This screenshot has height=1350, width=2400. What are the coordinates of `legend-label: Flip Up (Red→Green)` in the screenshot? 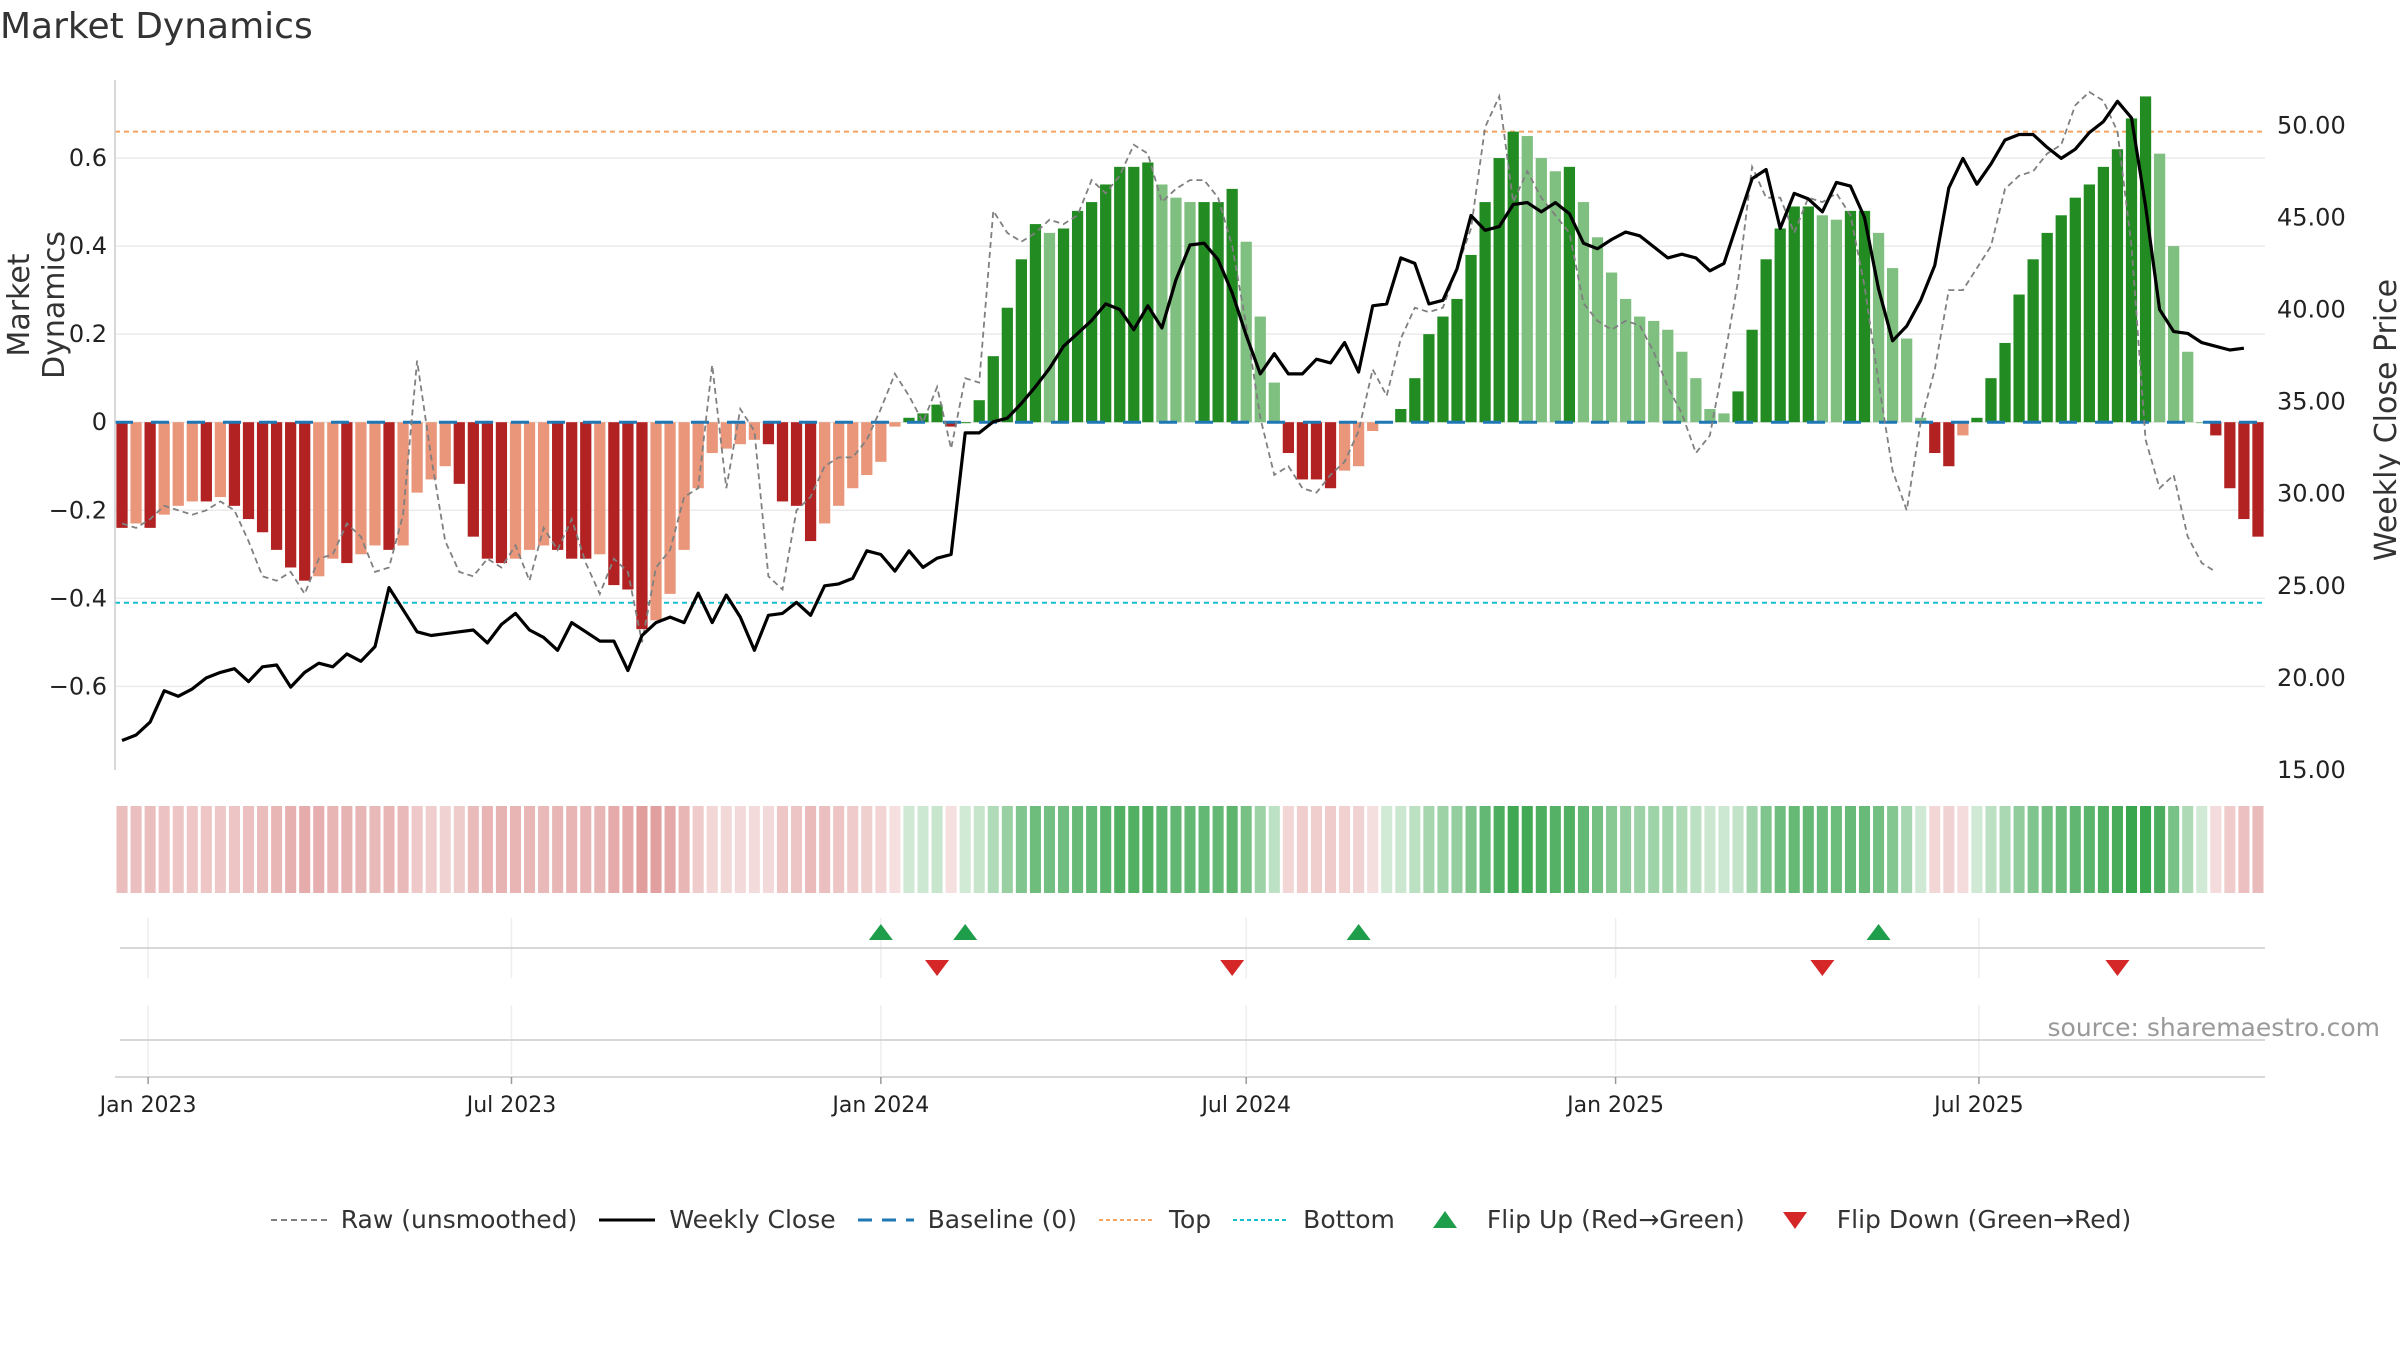 It's located at (1615, 1219).